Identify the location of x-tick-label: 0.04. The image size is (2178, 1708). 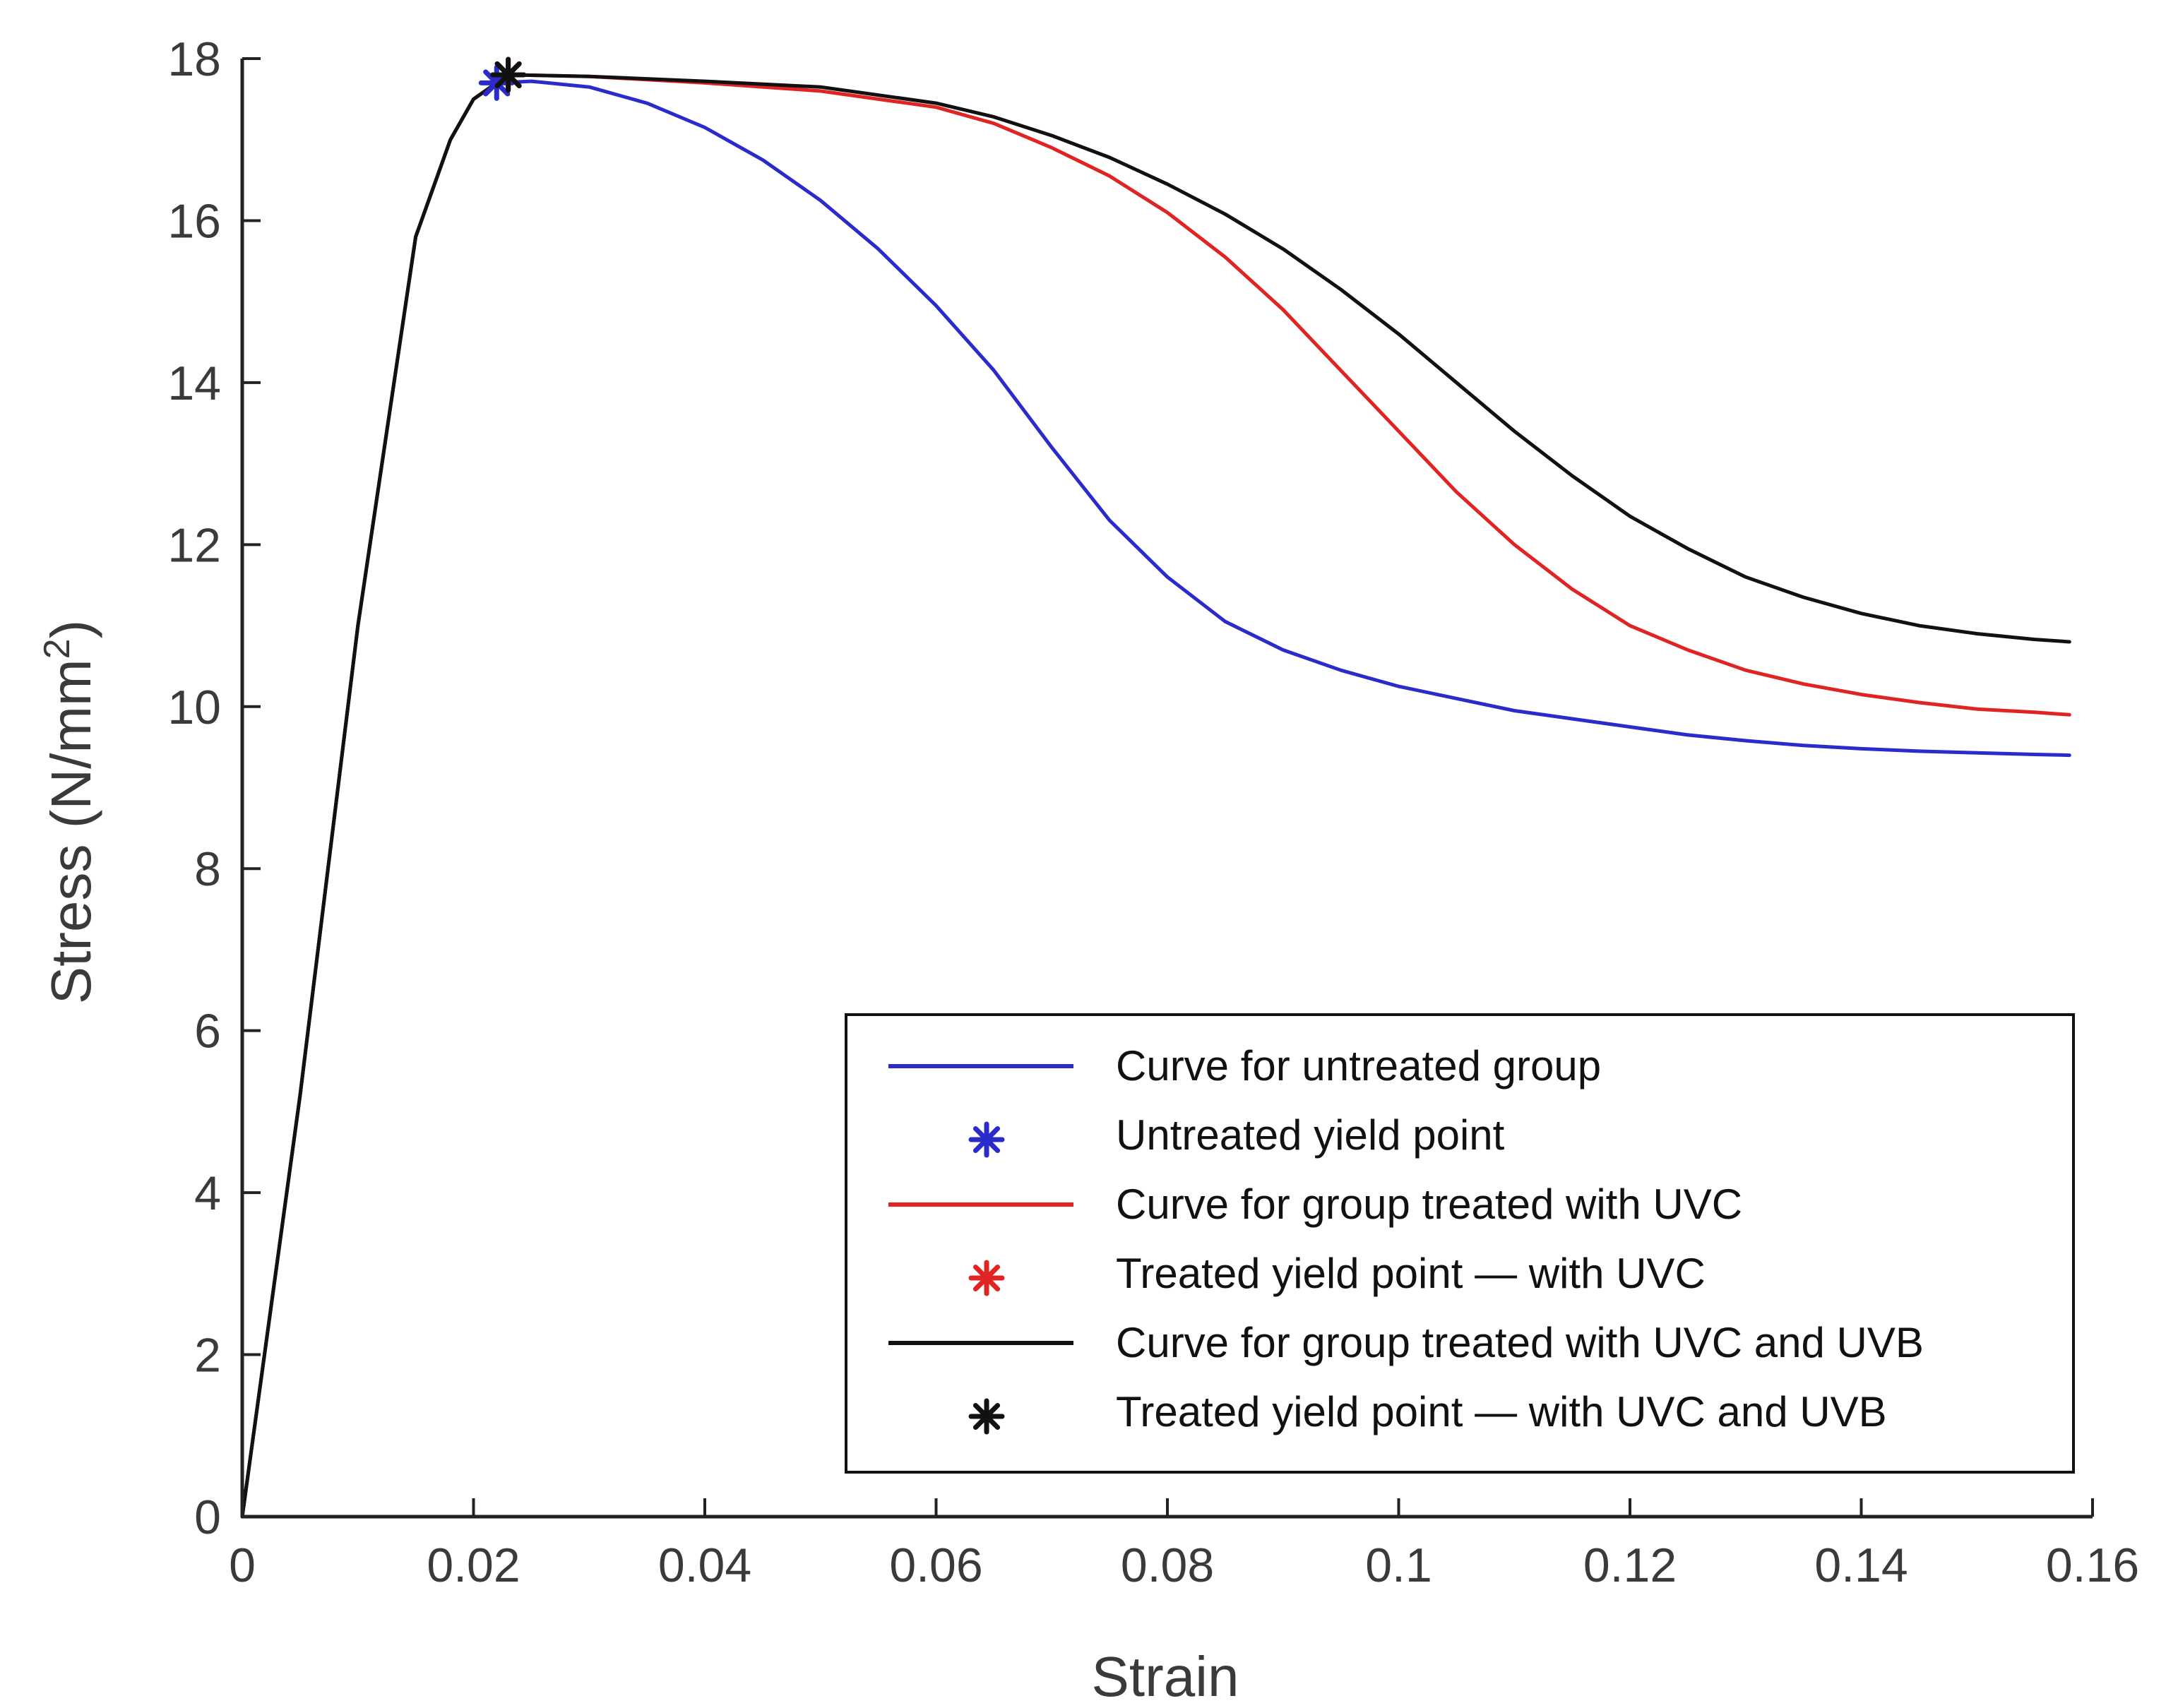
(705, 1565).